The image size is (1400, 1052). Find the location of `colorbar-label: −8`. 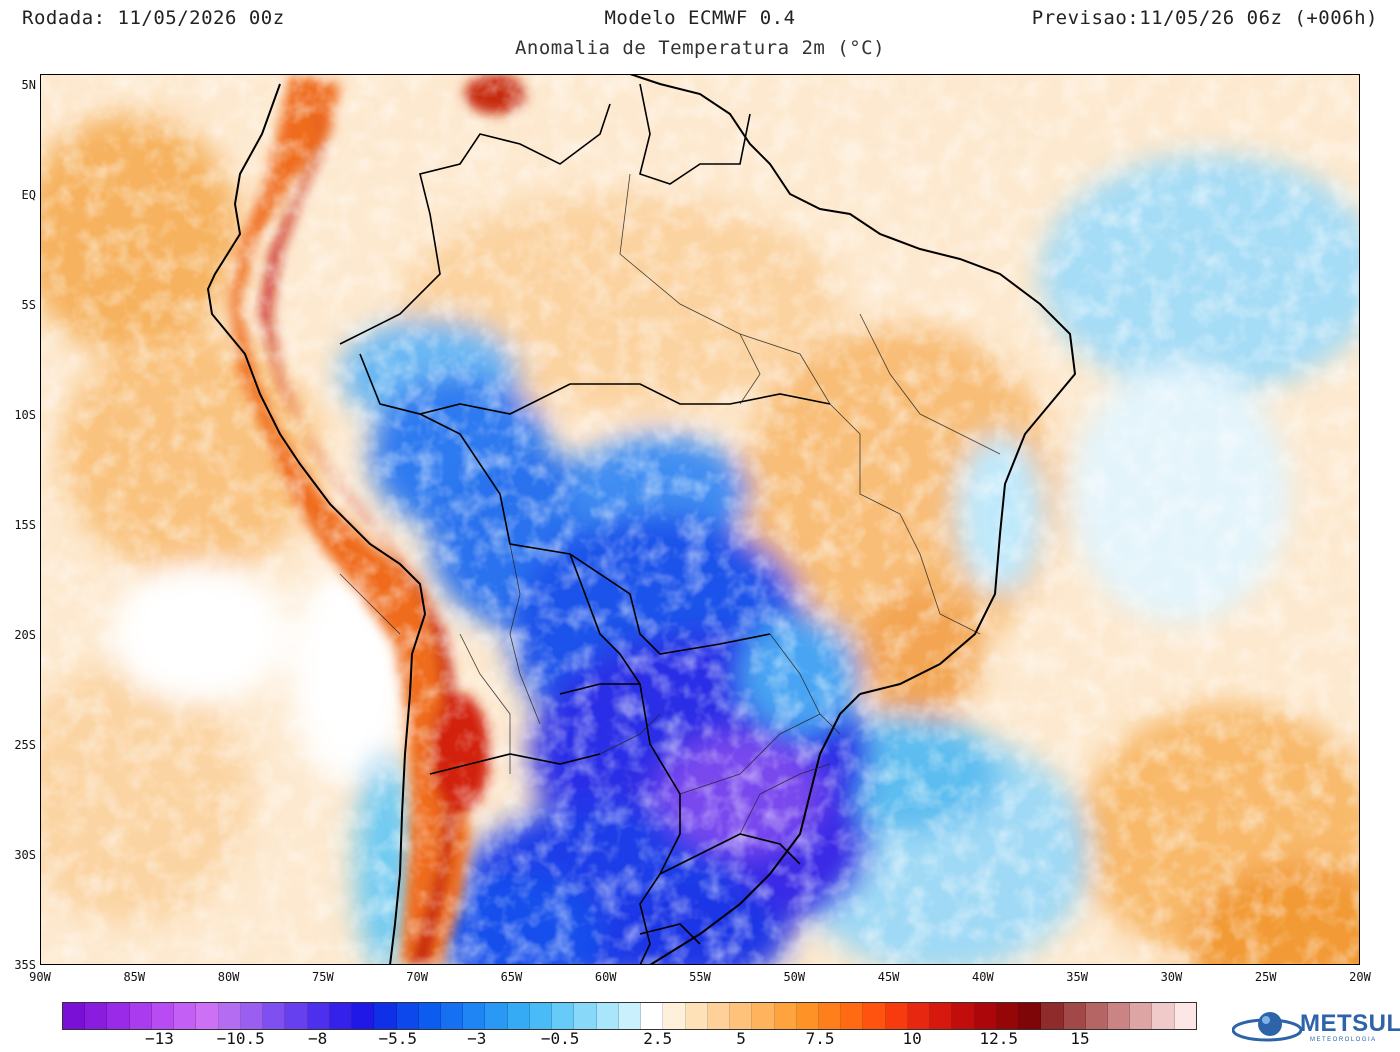

colorbar-label: −8 is located at coordinates (317, 1038).